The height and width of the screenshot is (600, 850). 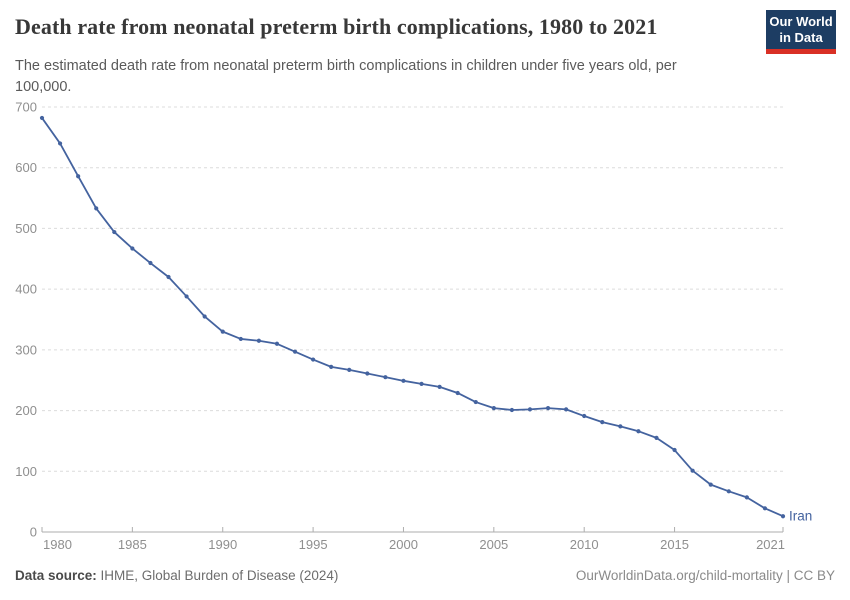 I want to click on data-source-value: IHME, Global Burden of Disease (2024), so click(x=217, y=575).